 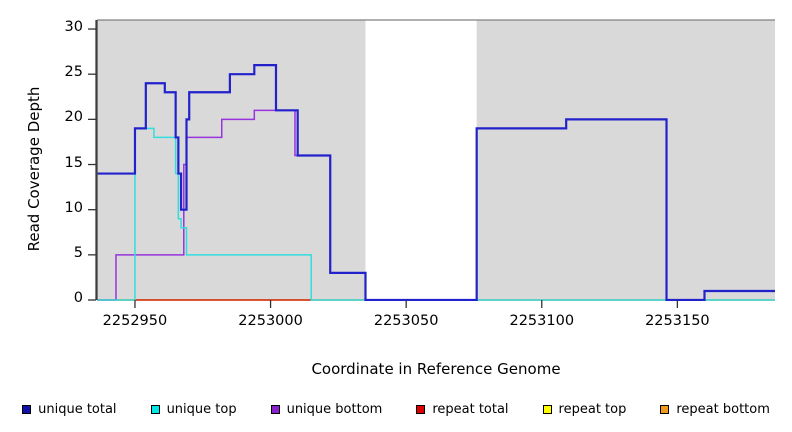 I want to click on legend-entry-repeat-bottom: repeat bottom, so click(x=715, y=409).